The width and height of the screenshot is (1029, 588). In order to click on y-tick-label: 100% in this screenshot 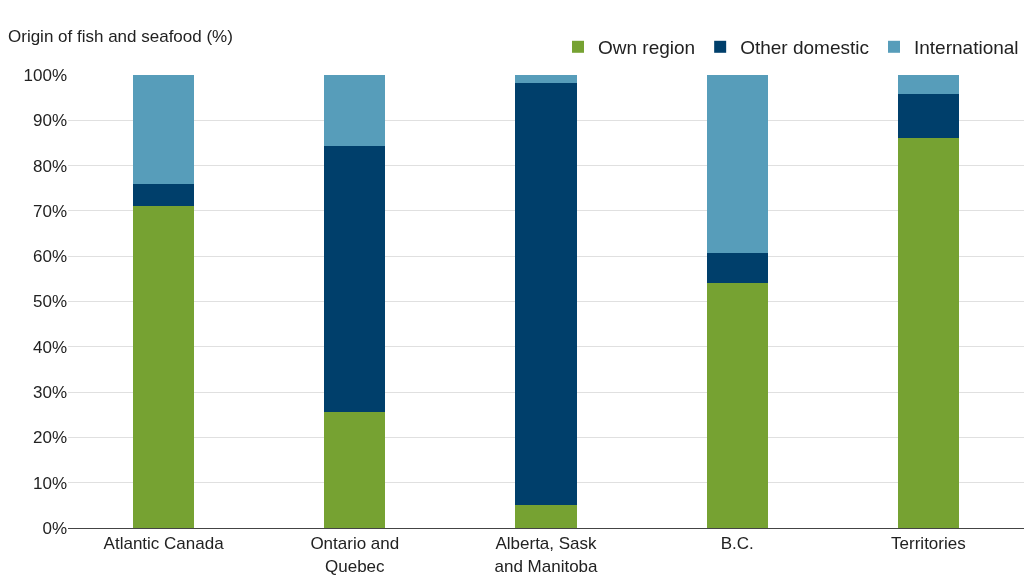, I will do `click(45, 75)`.